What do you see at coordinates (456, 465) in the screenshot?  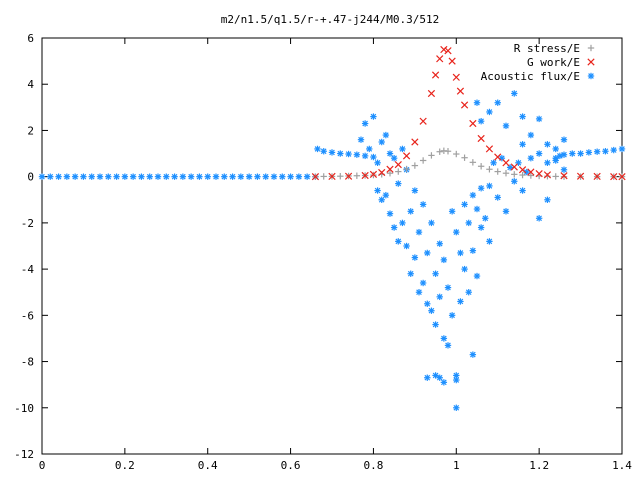 I see `x-tick-label: 1` at bounding box center [456, 465].